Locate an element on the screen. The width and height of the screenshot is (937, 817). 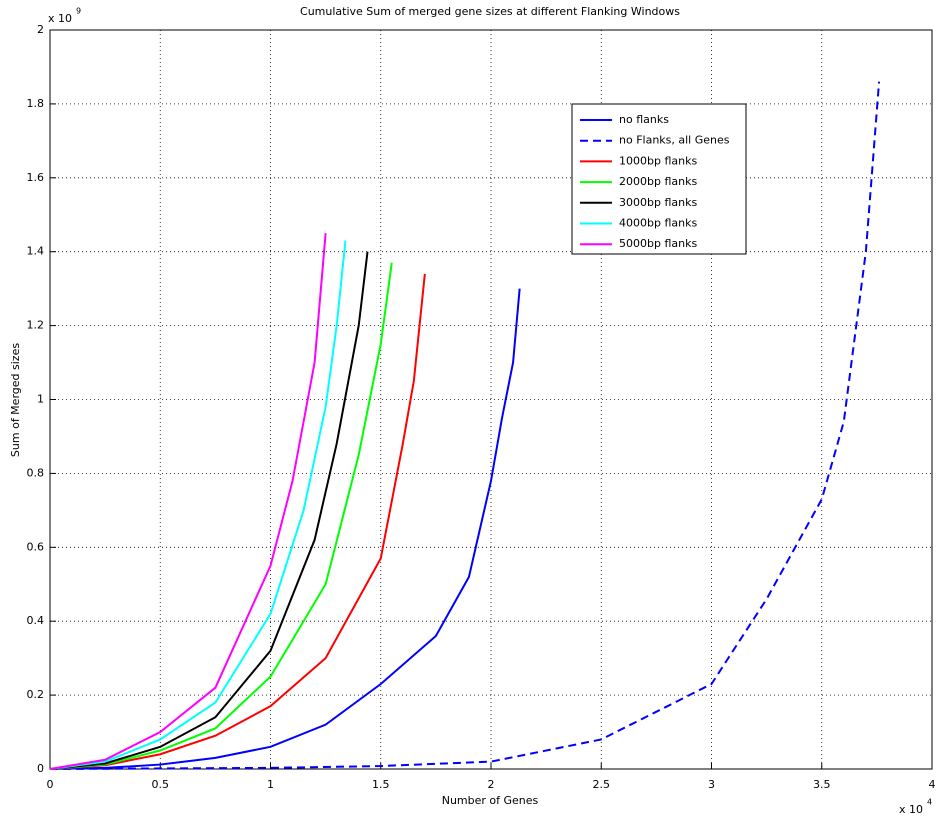
y-tick-label: 1.2 is located at coordinates (36, 325).